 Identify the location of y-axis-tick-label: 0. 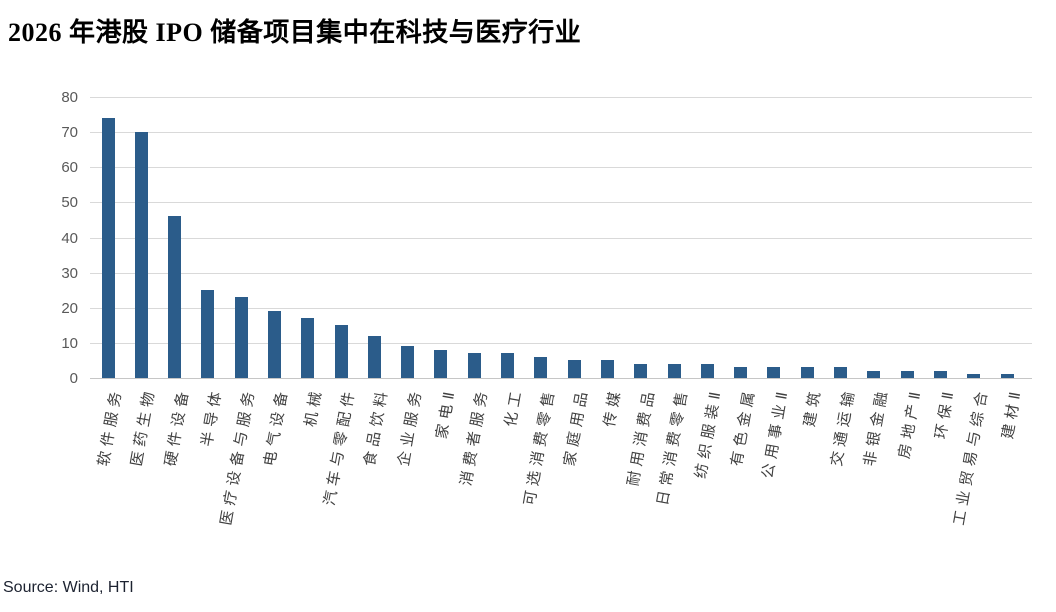
(73, 378).